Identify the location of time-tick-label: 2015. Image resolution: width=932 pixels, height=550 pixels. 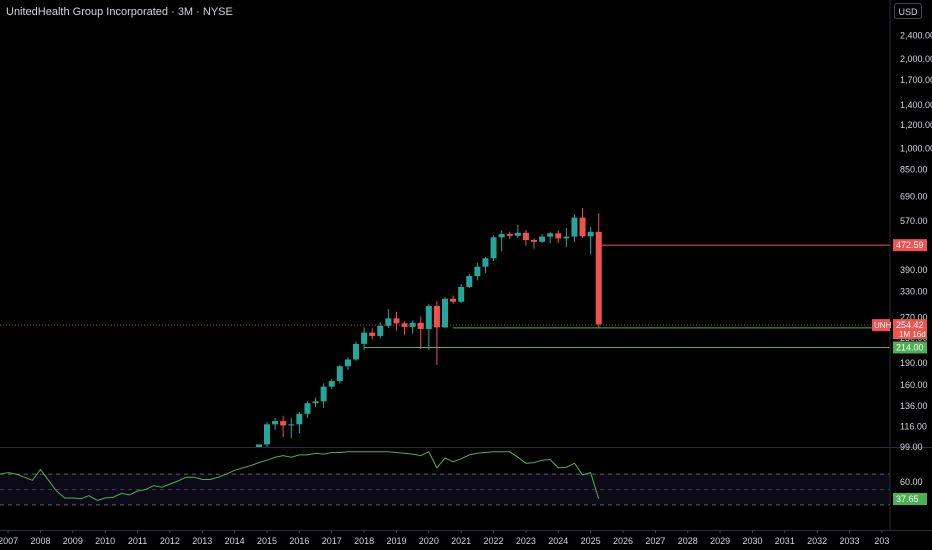
(267, 541).